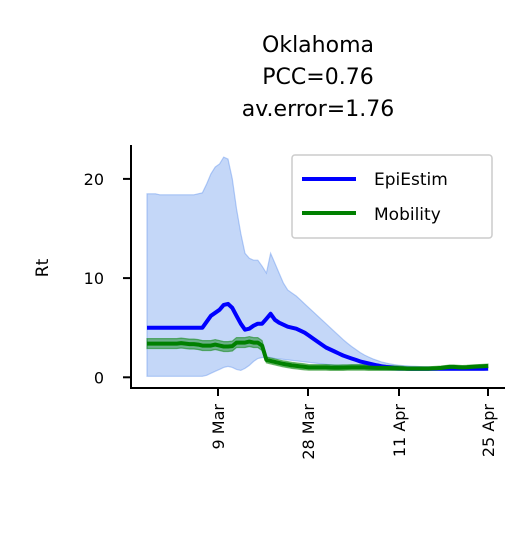 The height and width of the screenshot is (536, 531). I want to click on legend-label-mobility: Mobility, so click(407, 215).